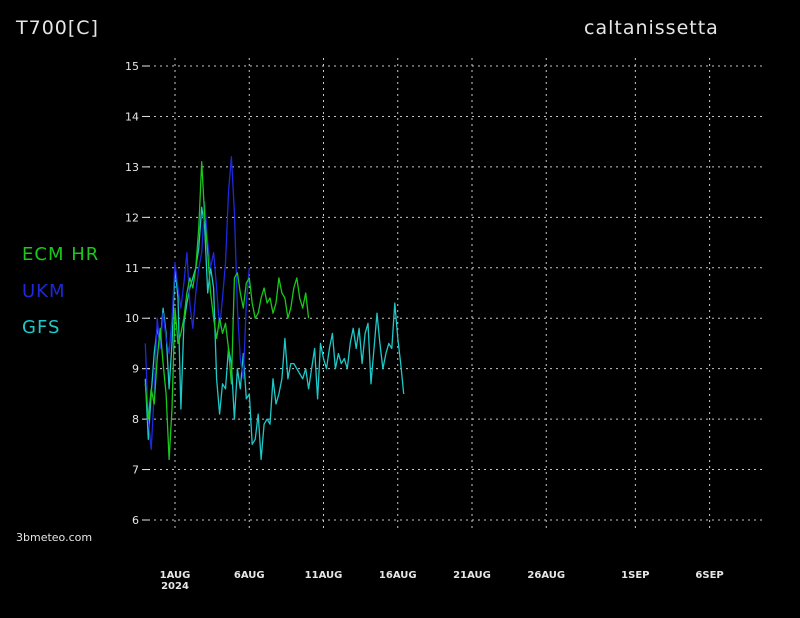  I want to click on x-tick-label: 11AUG, so click(324, 575).